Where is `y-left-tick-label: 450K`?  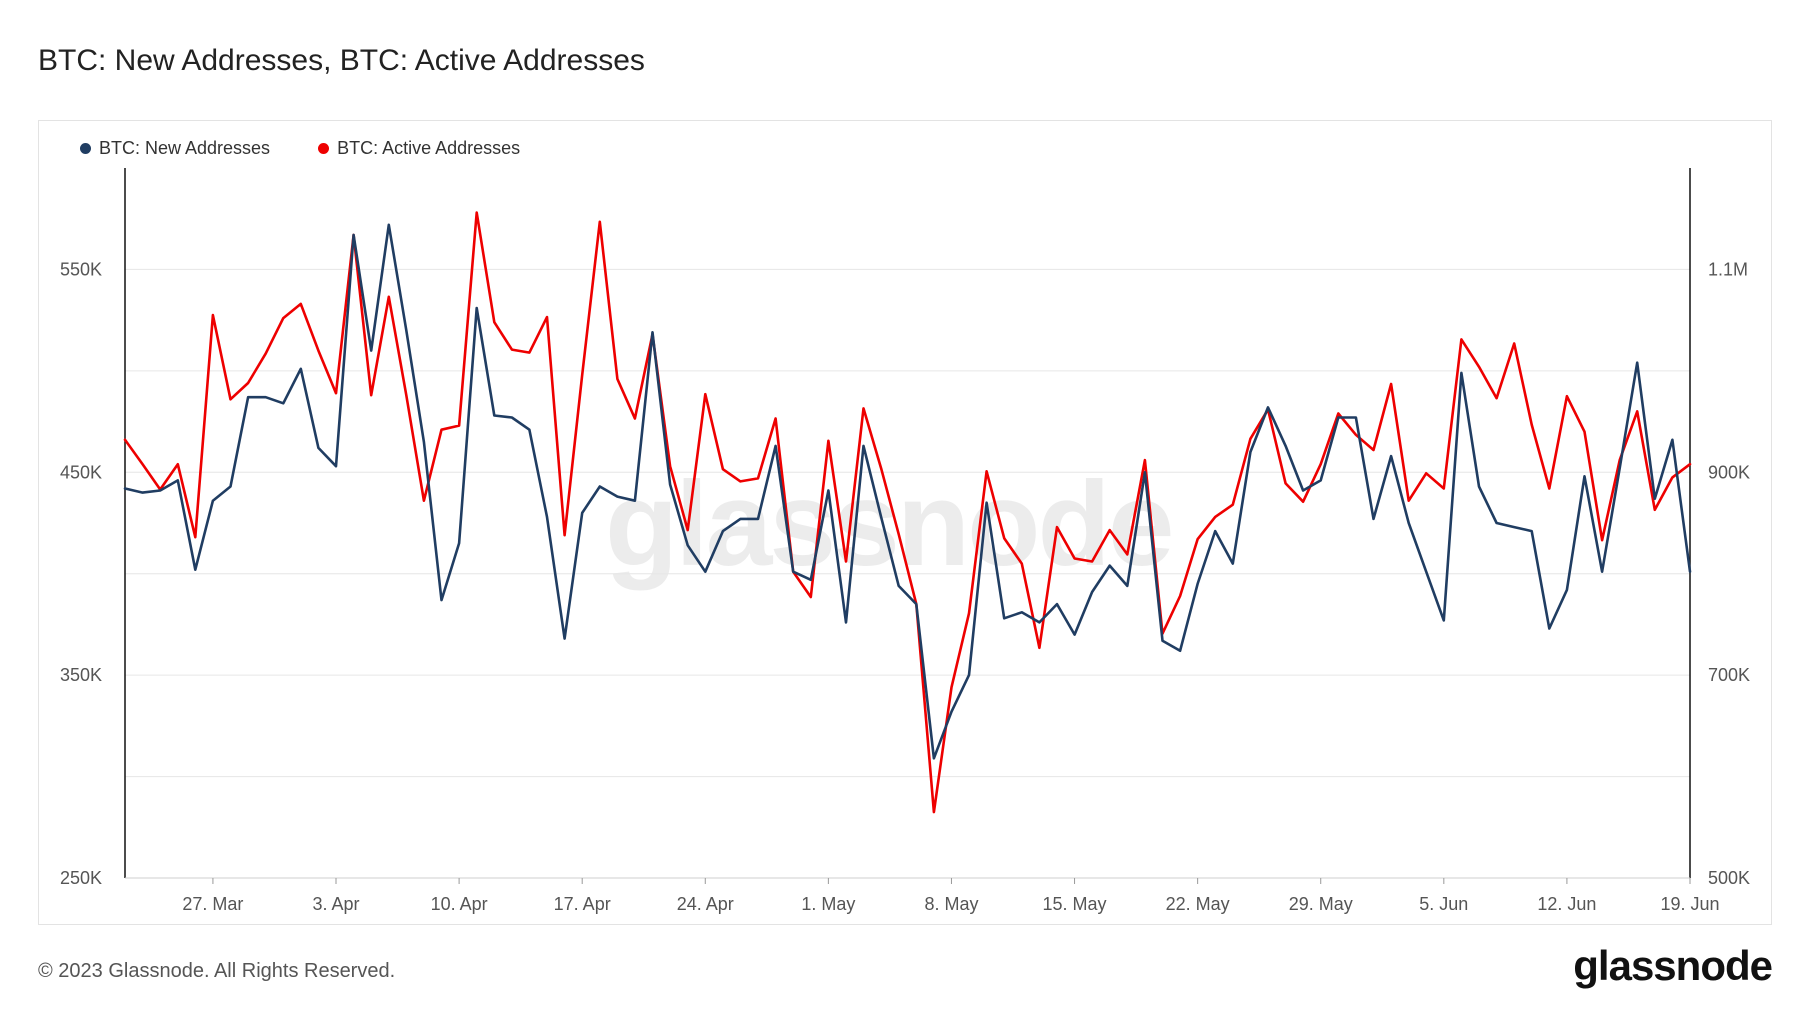
y-left-tick-label: 450K is located at coordinates (81, 472).